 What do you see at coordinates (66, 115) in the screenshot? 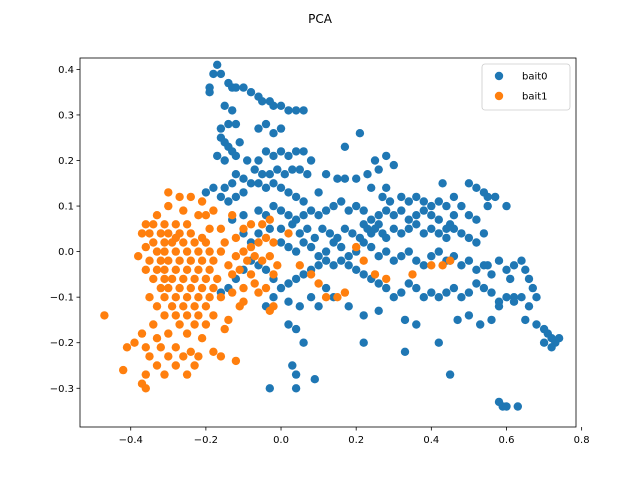
I see `y-tick-label: 0.3` at bounding box center [66, 115].